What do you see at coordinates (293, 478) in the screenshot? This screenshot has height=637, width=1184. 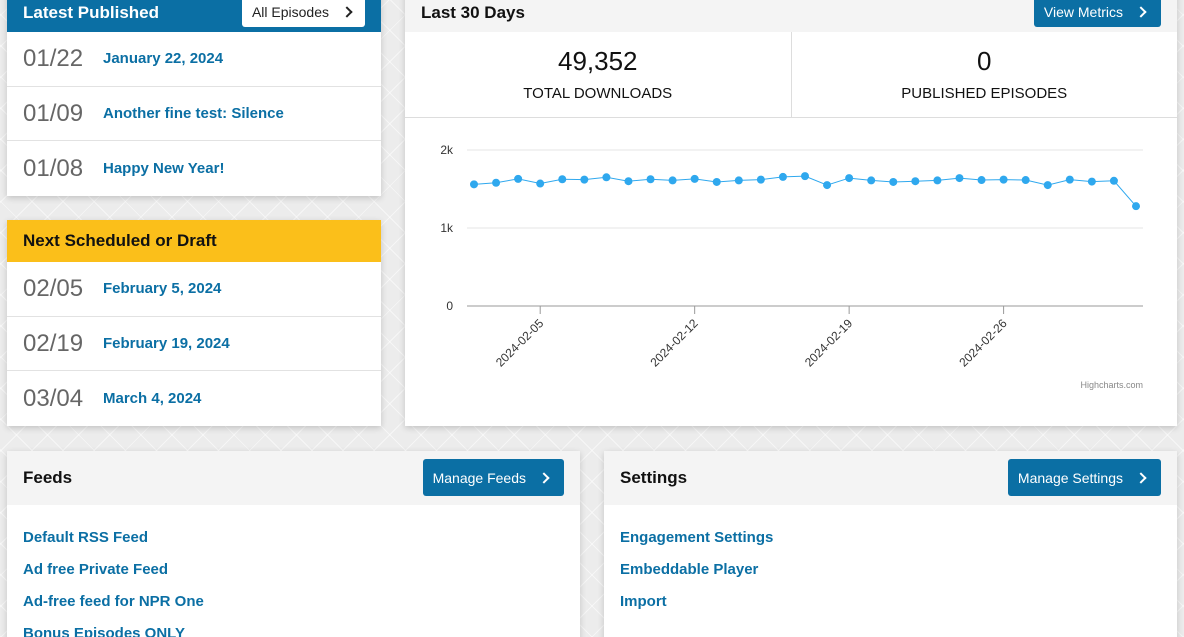 I see `feeds-header: Feeds Manage Feeds` at bounding box center [293, 478].